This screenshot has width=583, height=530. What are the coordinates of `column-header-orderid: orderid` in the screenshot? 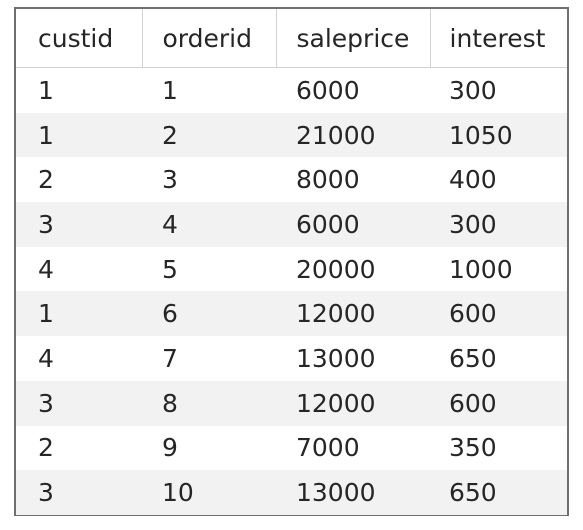 It's located at (209, 38).